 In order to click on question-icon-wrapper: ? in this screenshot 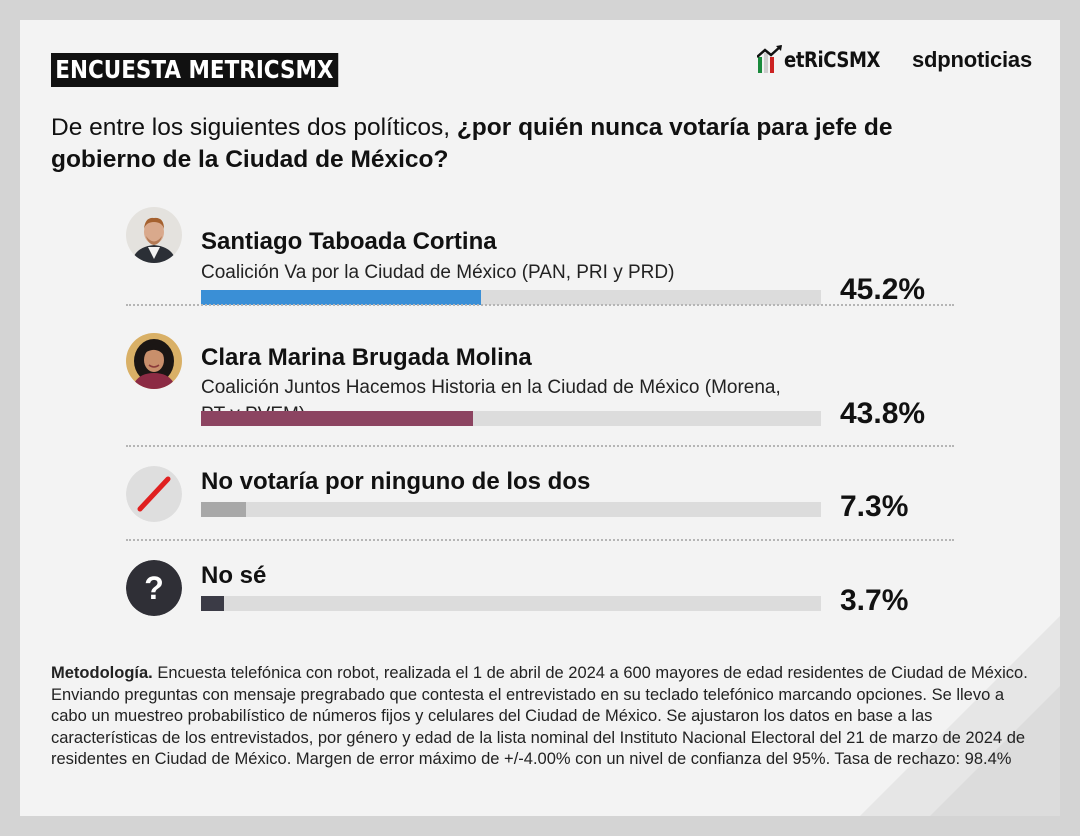, I will do `click(154, 588)`.